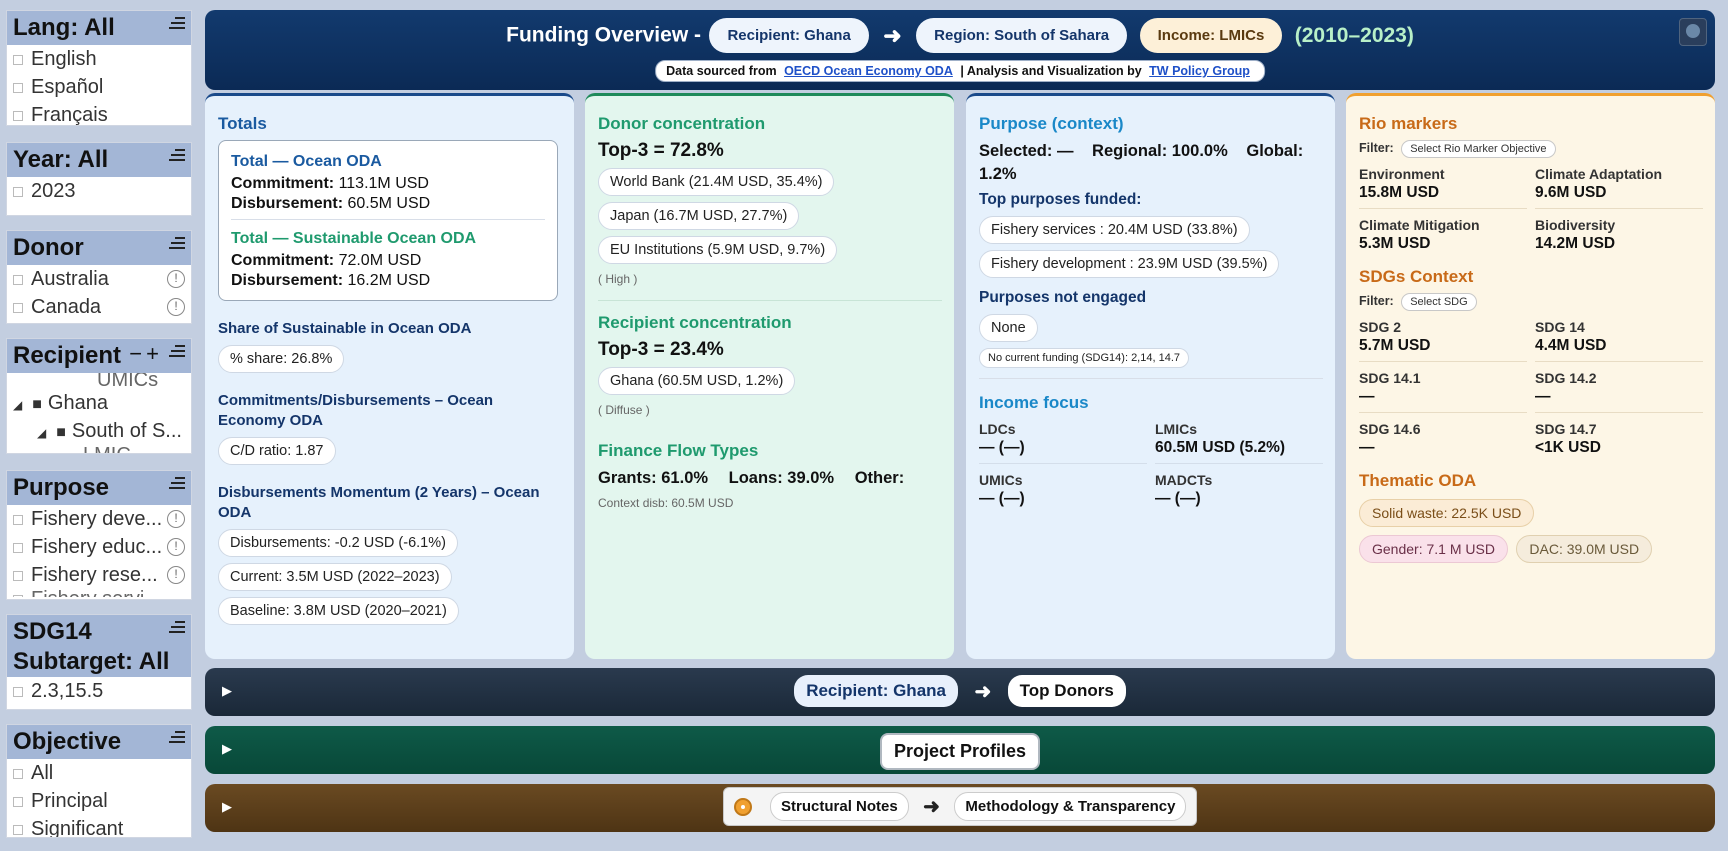  What do you see at coordinates (1478, 149) in the screenshot?
I see `rio-filter-button: Select Rio Marker Objective` at bounding box center [1478, 149].